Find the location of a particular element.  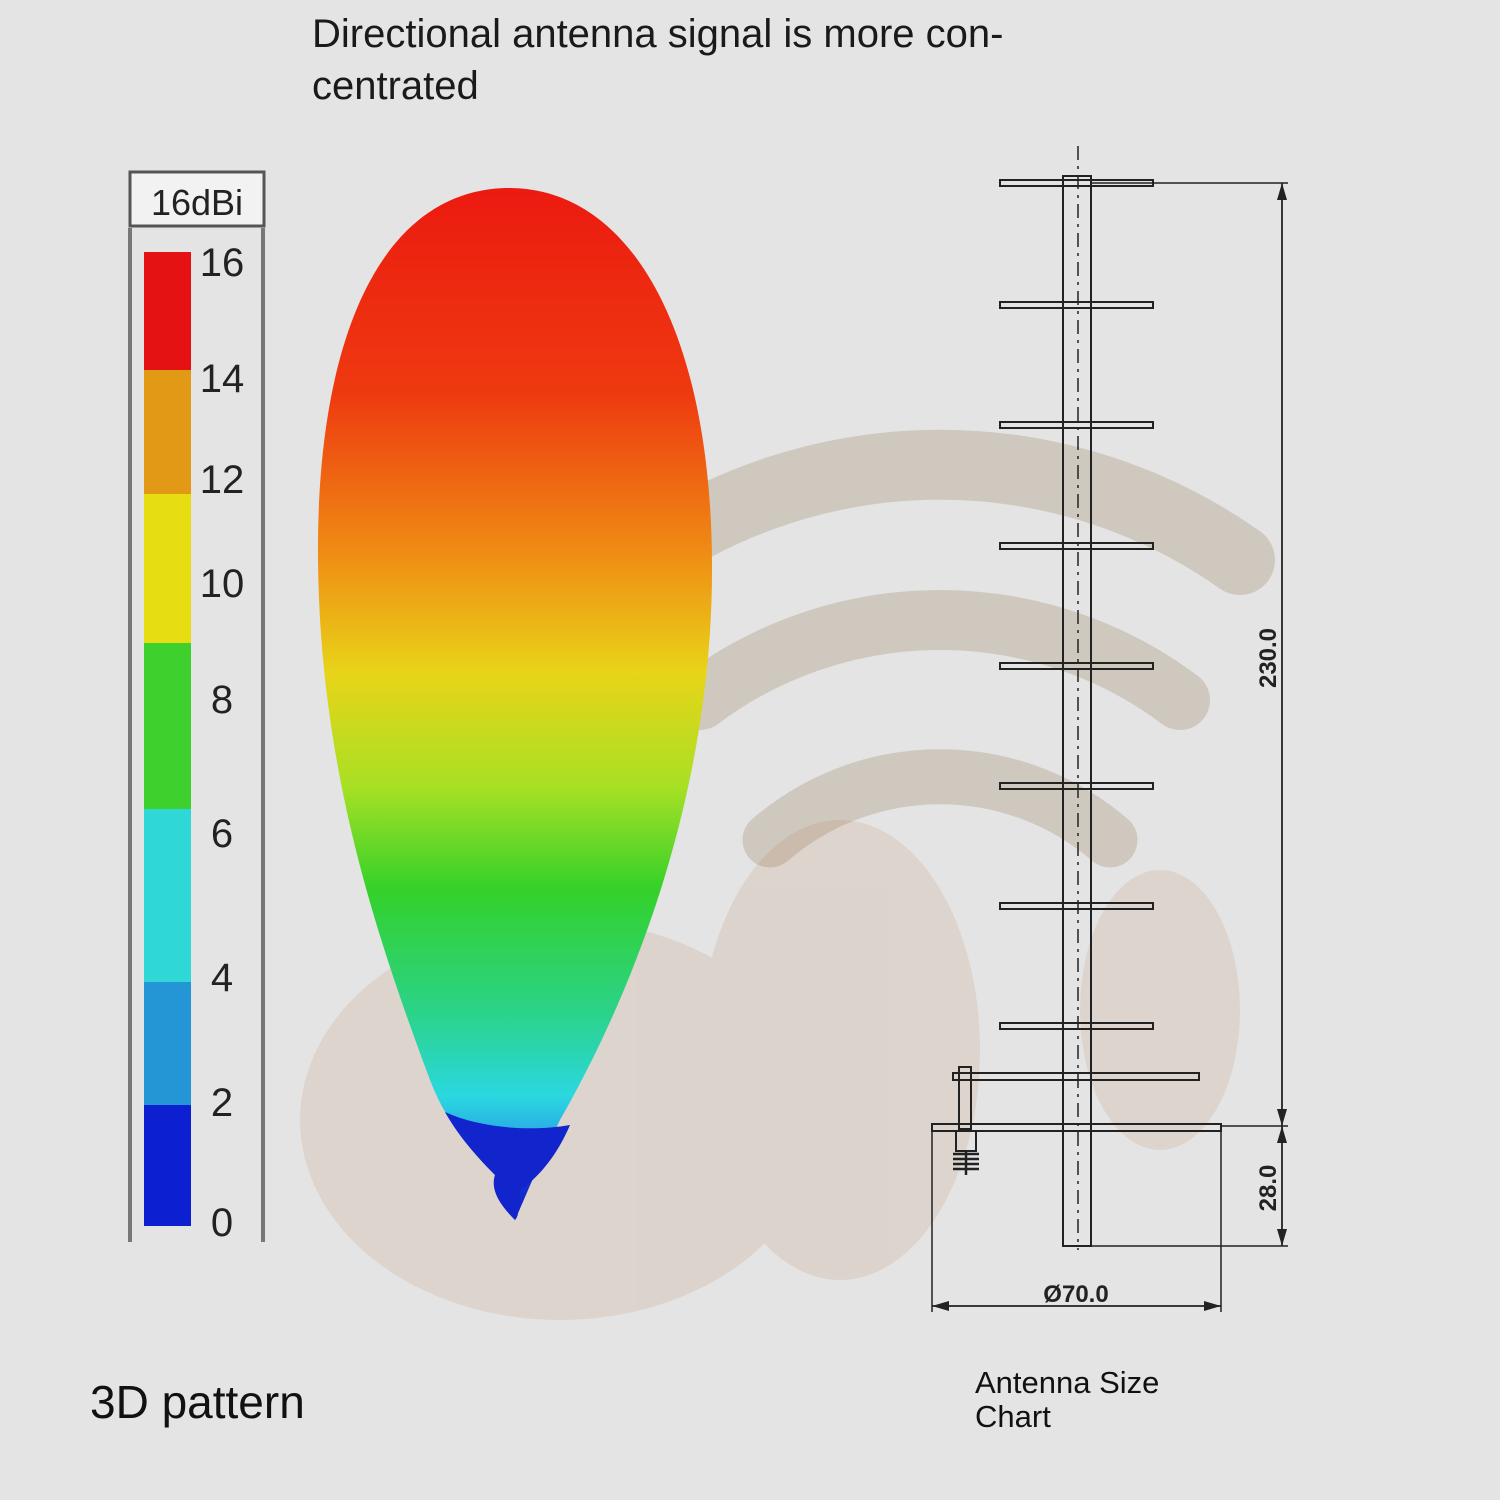

arrowhead-mid-down is located at coordinates (1282, 1134).